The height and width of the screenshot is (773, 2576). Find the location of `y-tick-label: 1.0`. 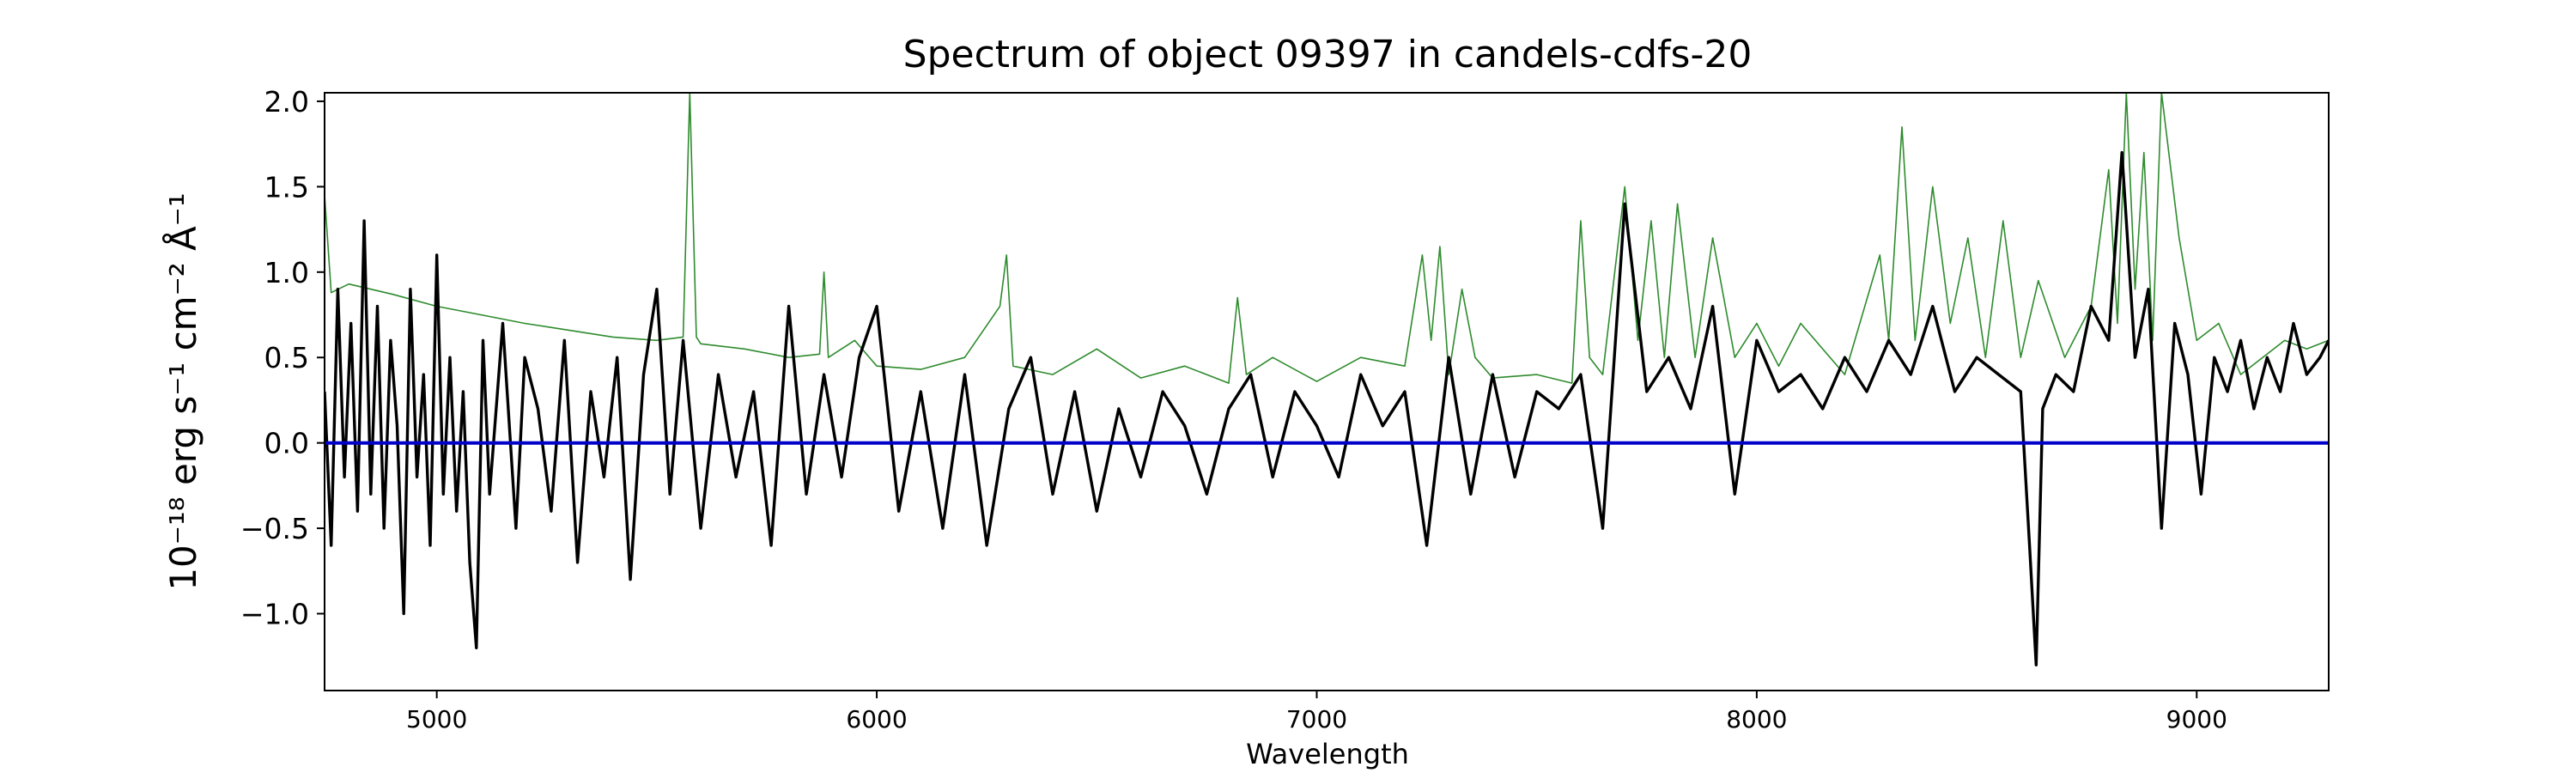

y-tick-label: 1.0 is located at coordinates (286, 272).